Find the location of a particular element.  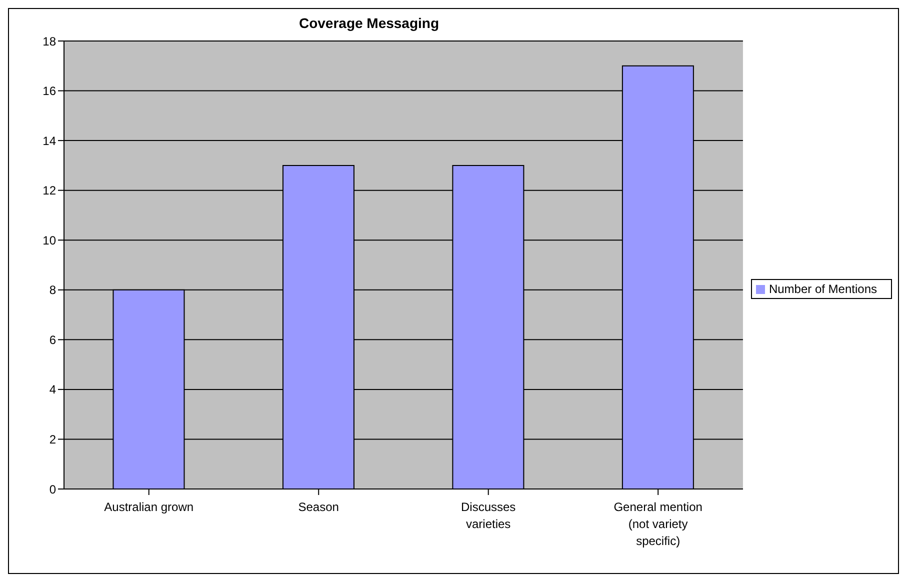

y-tick-label: 6 is located at coordinates (52, 339).